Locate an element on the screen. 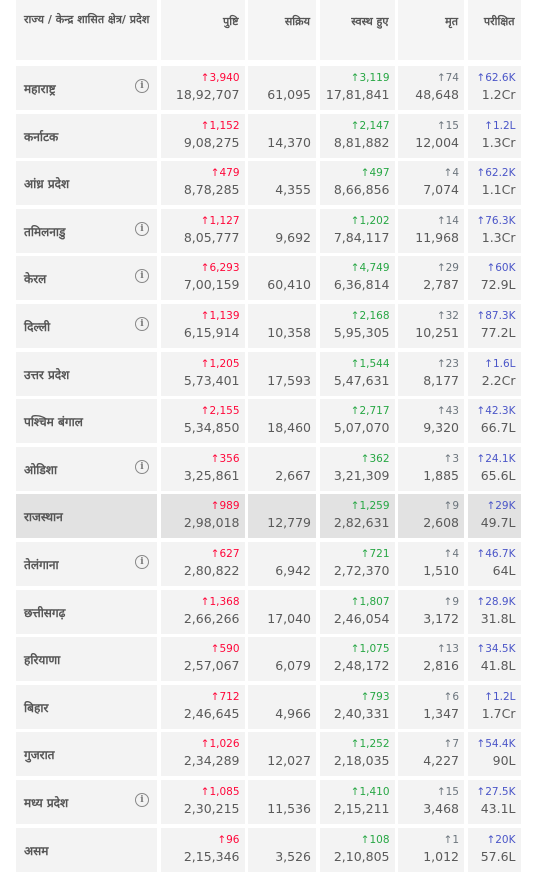  tested-total: 77.2L is located at coordinates (498, 332).